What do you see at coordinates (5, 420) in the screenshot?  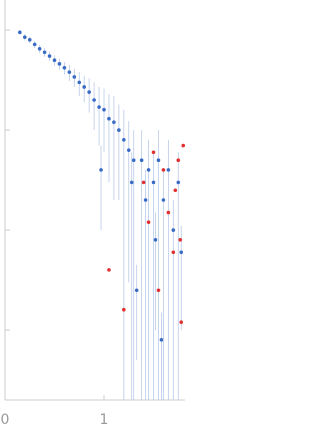 I see `x-tick-label: 0` at bounding box center [5, 420].